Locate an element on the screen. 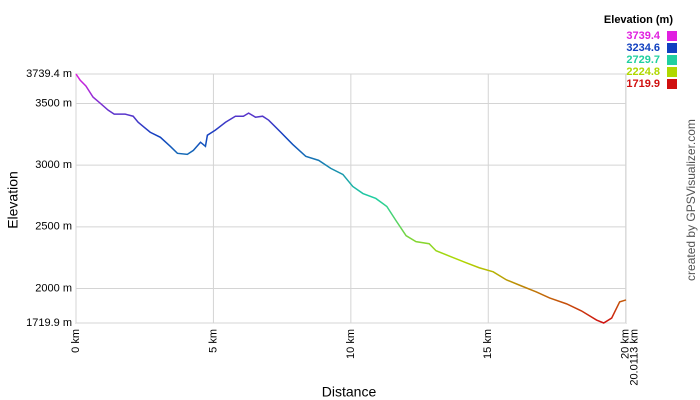 The width and height of the screenshot is (700, 400). x-tick-label: 0 km is located at coordinates (76, 341).